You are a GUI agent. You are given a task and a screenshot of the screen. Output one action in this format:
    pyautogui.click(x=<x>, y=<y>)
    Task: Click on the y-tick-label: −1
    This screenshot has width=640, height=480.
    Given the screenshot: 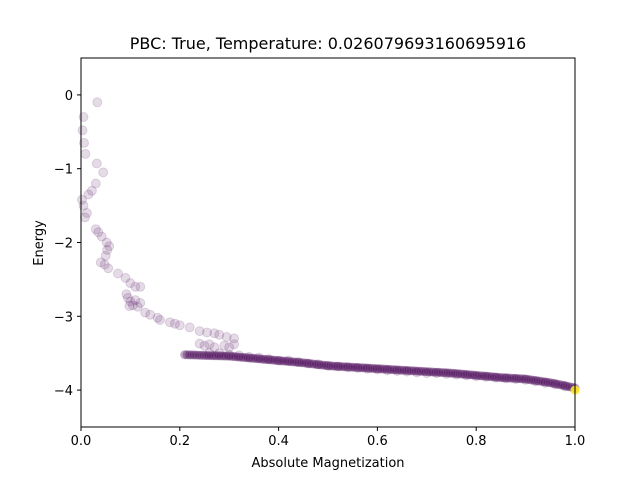 What is the action you would take?
    pyautogui.click(x=63, y=170)
    